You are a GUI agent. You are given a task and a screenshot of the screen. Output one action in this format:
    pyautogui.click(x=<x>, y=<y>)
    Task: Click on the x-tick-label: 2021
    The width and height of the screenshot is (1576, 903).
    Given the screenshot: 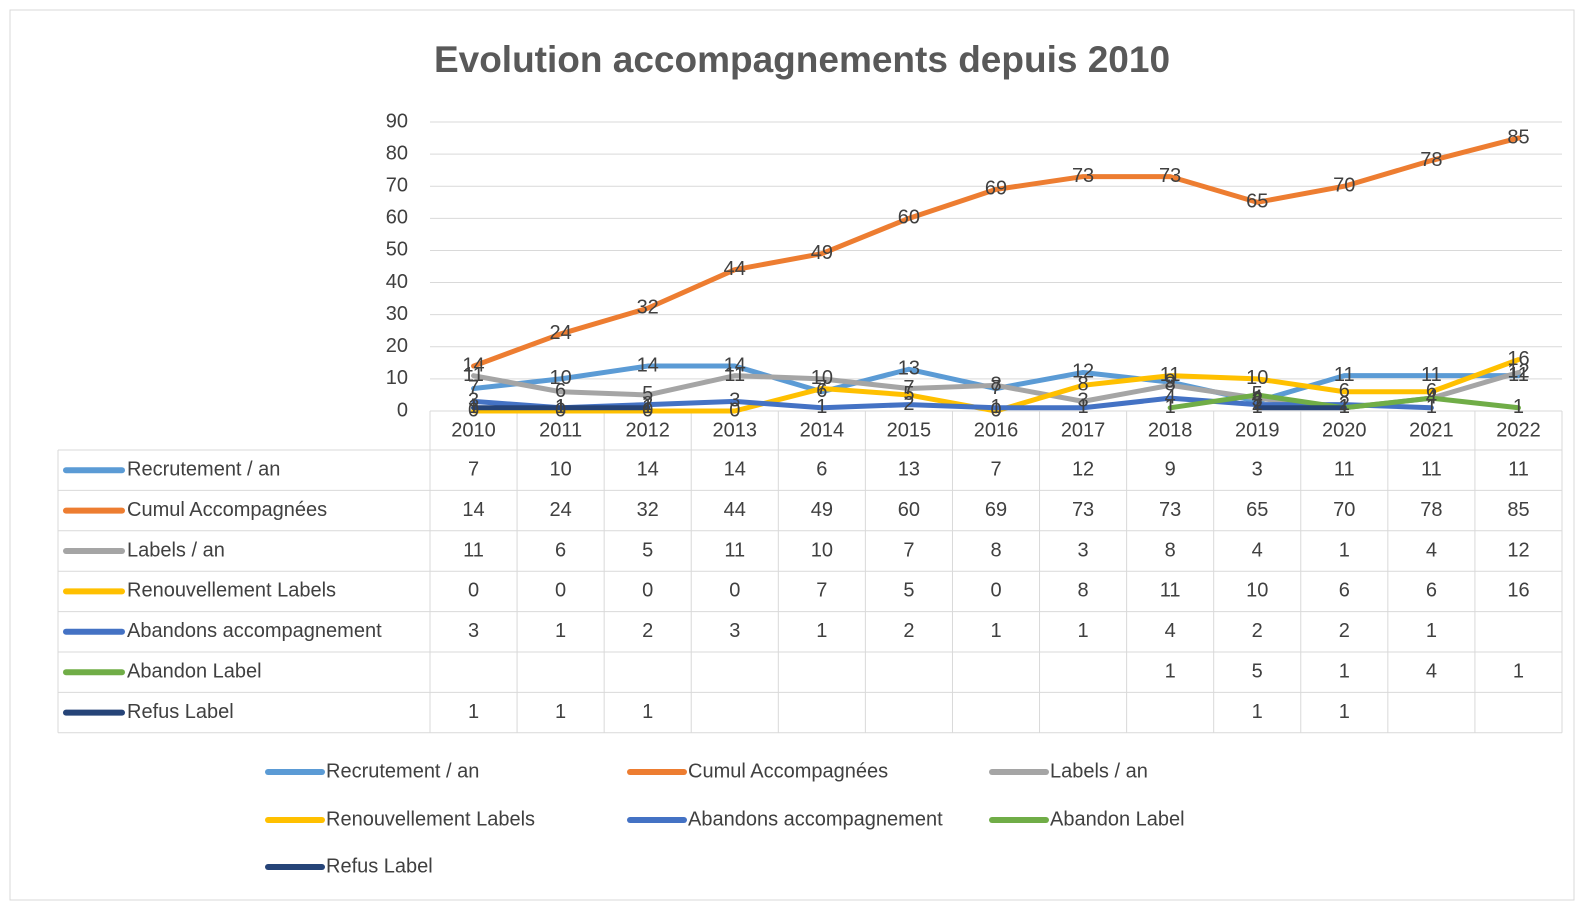 What is the action you would take?
    pyautogui.click(x=1431, y=430)
    